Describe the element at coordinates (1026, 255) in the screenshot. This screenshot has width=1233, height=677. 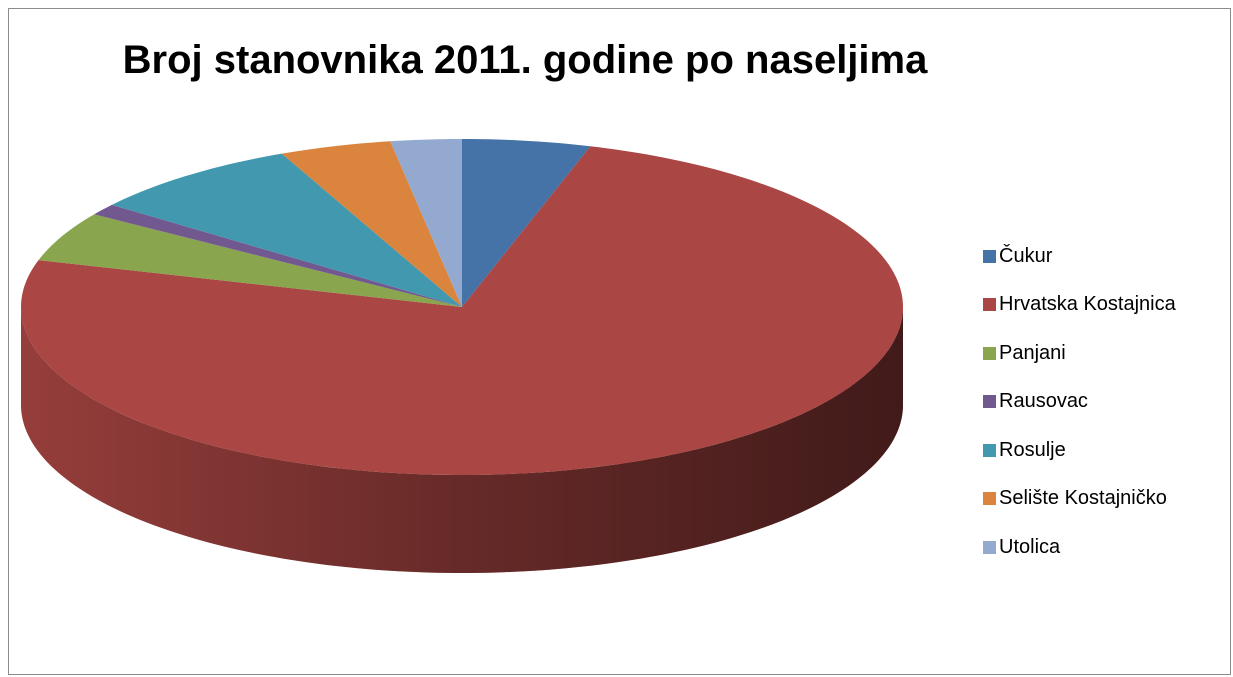
I see `legend-label: Čukur` at that location.